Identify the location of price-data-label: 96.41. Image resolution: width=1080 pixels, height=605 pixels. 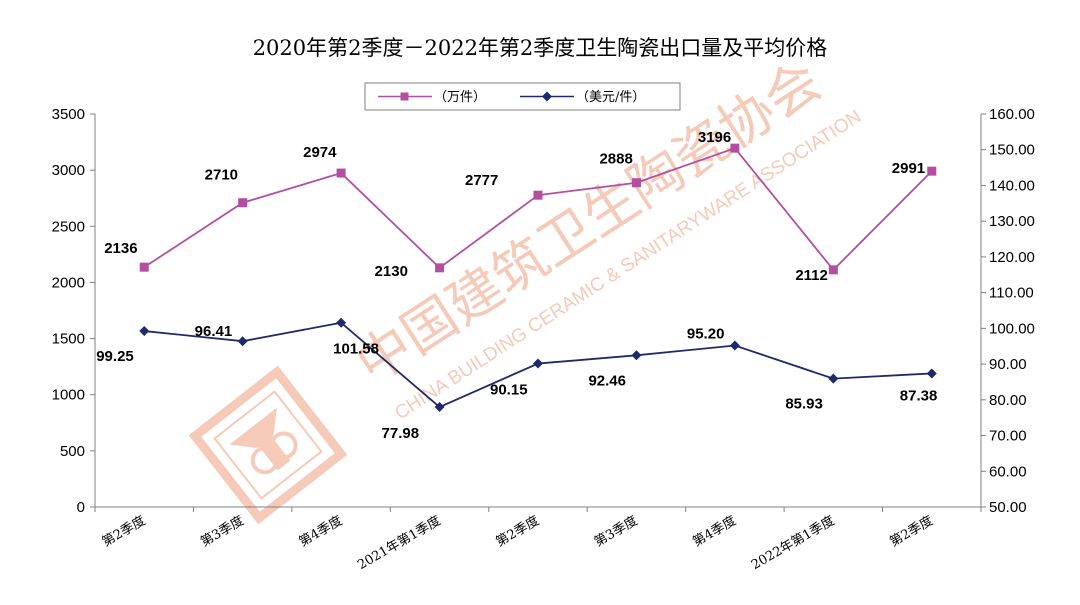
(214, 331).